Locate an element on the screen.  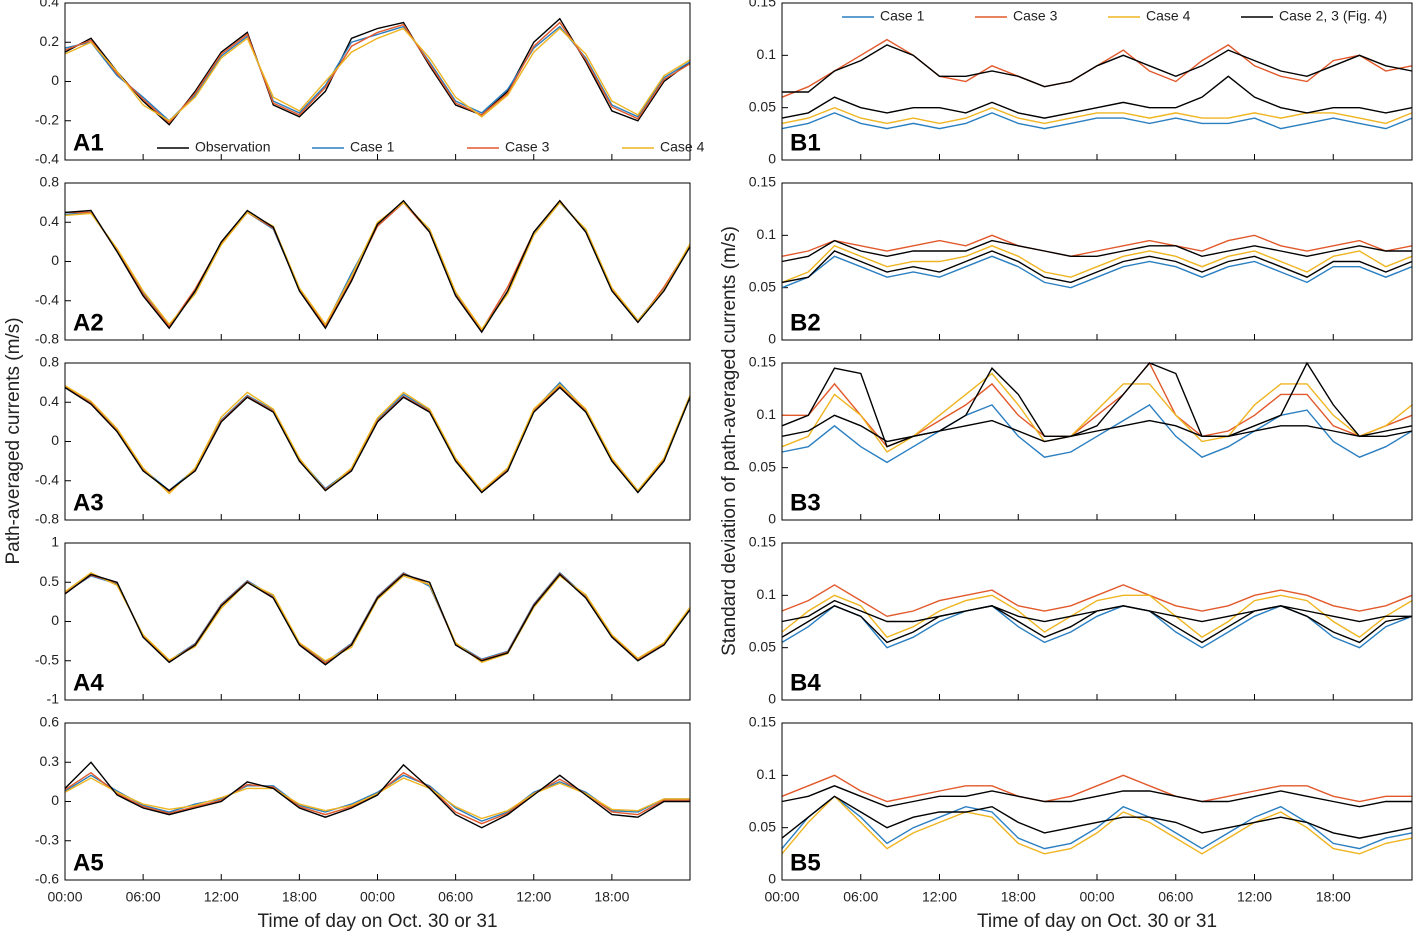
y-tick-label: -0.2 is located at coordinates (47, 119).